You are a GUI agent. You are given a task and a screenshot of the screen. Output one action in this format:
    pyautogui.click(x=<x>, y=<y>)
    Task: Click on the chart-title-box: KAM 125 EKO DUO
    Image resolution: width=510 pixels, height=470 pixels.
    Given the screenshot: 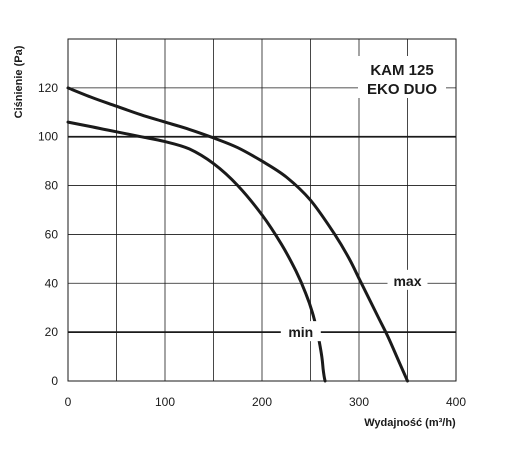 What is the action you would take?
    pyautogui.click(x=402, y=77)
    